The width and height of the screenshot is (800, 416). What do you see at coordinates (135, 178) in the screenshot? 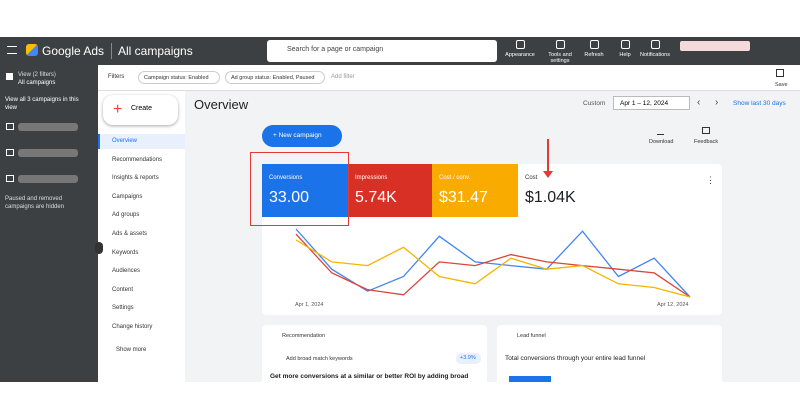
I see `nav-item: Insights & reports` at bounding box center [135, 178].